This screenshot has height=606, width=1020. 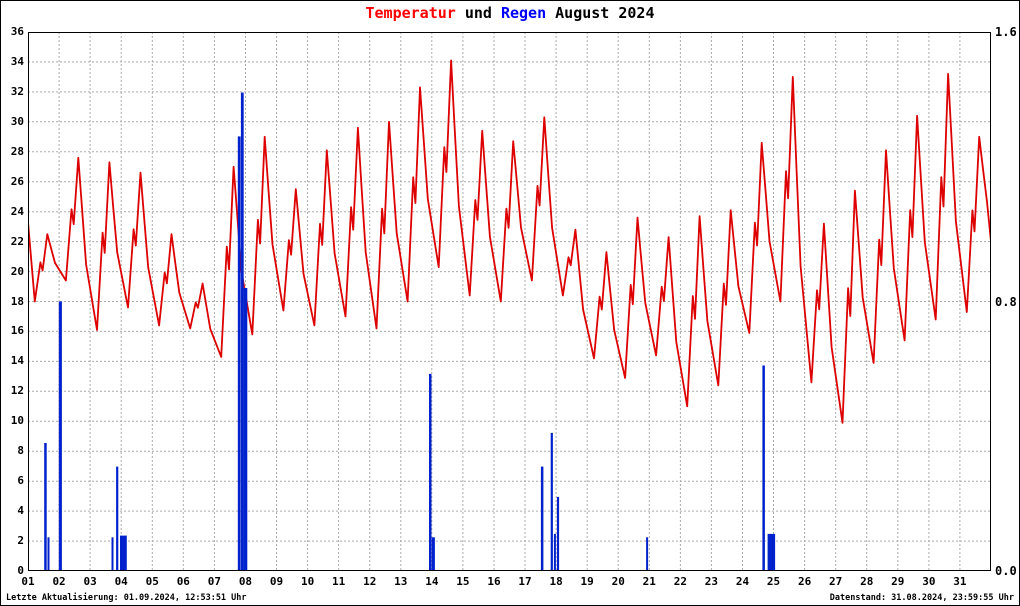 What do you see at coordinates (90, 581) in the screenshot?
I see `x-tick-label: 03` at bounding box center [90, 581].